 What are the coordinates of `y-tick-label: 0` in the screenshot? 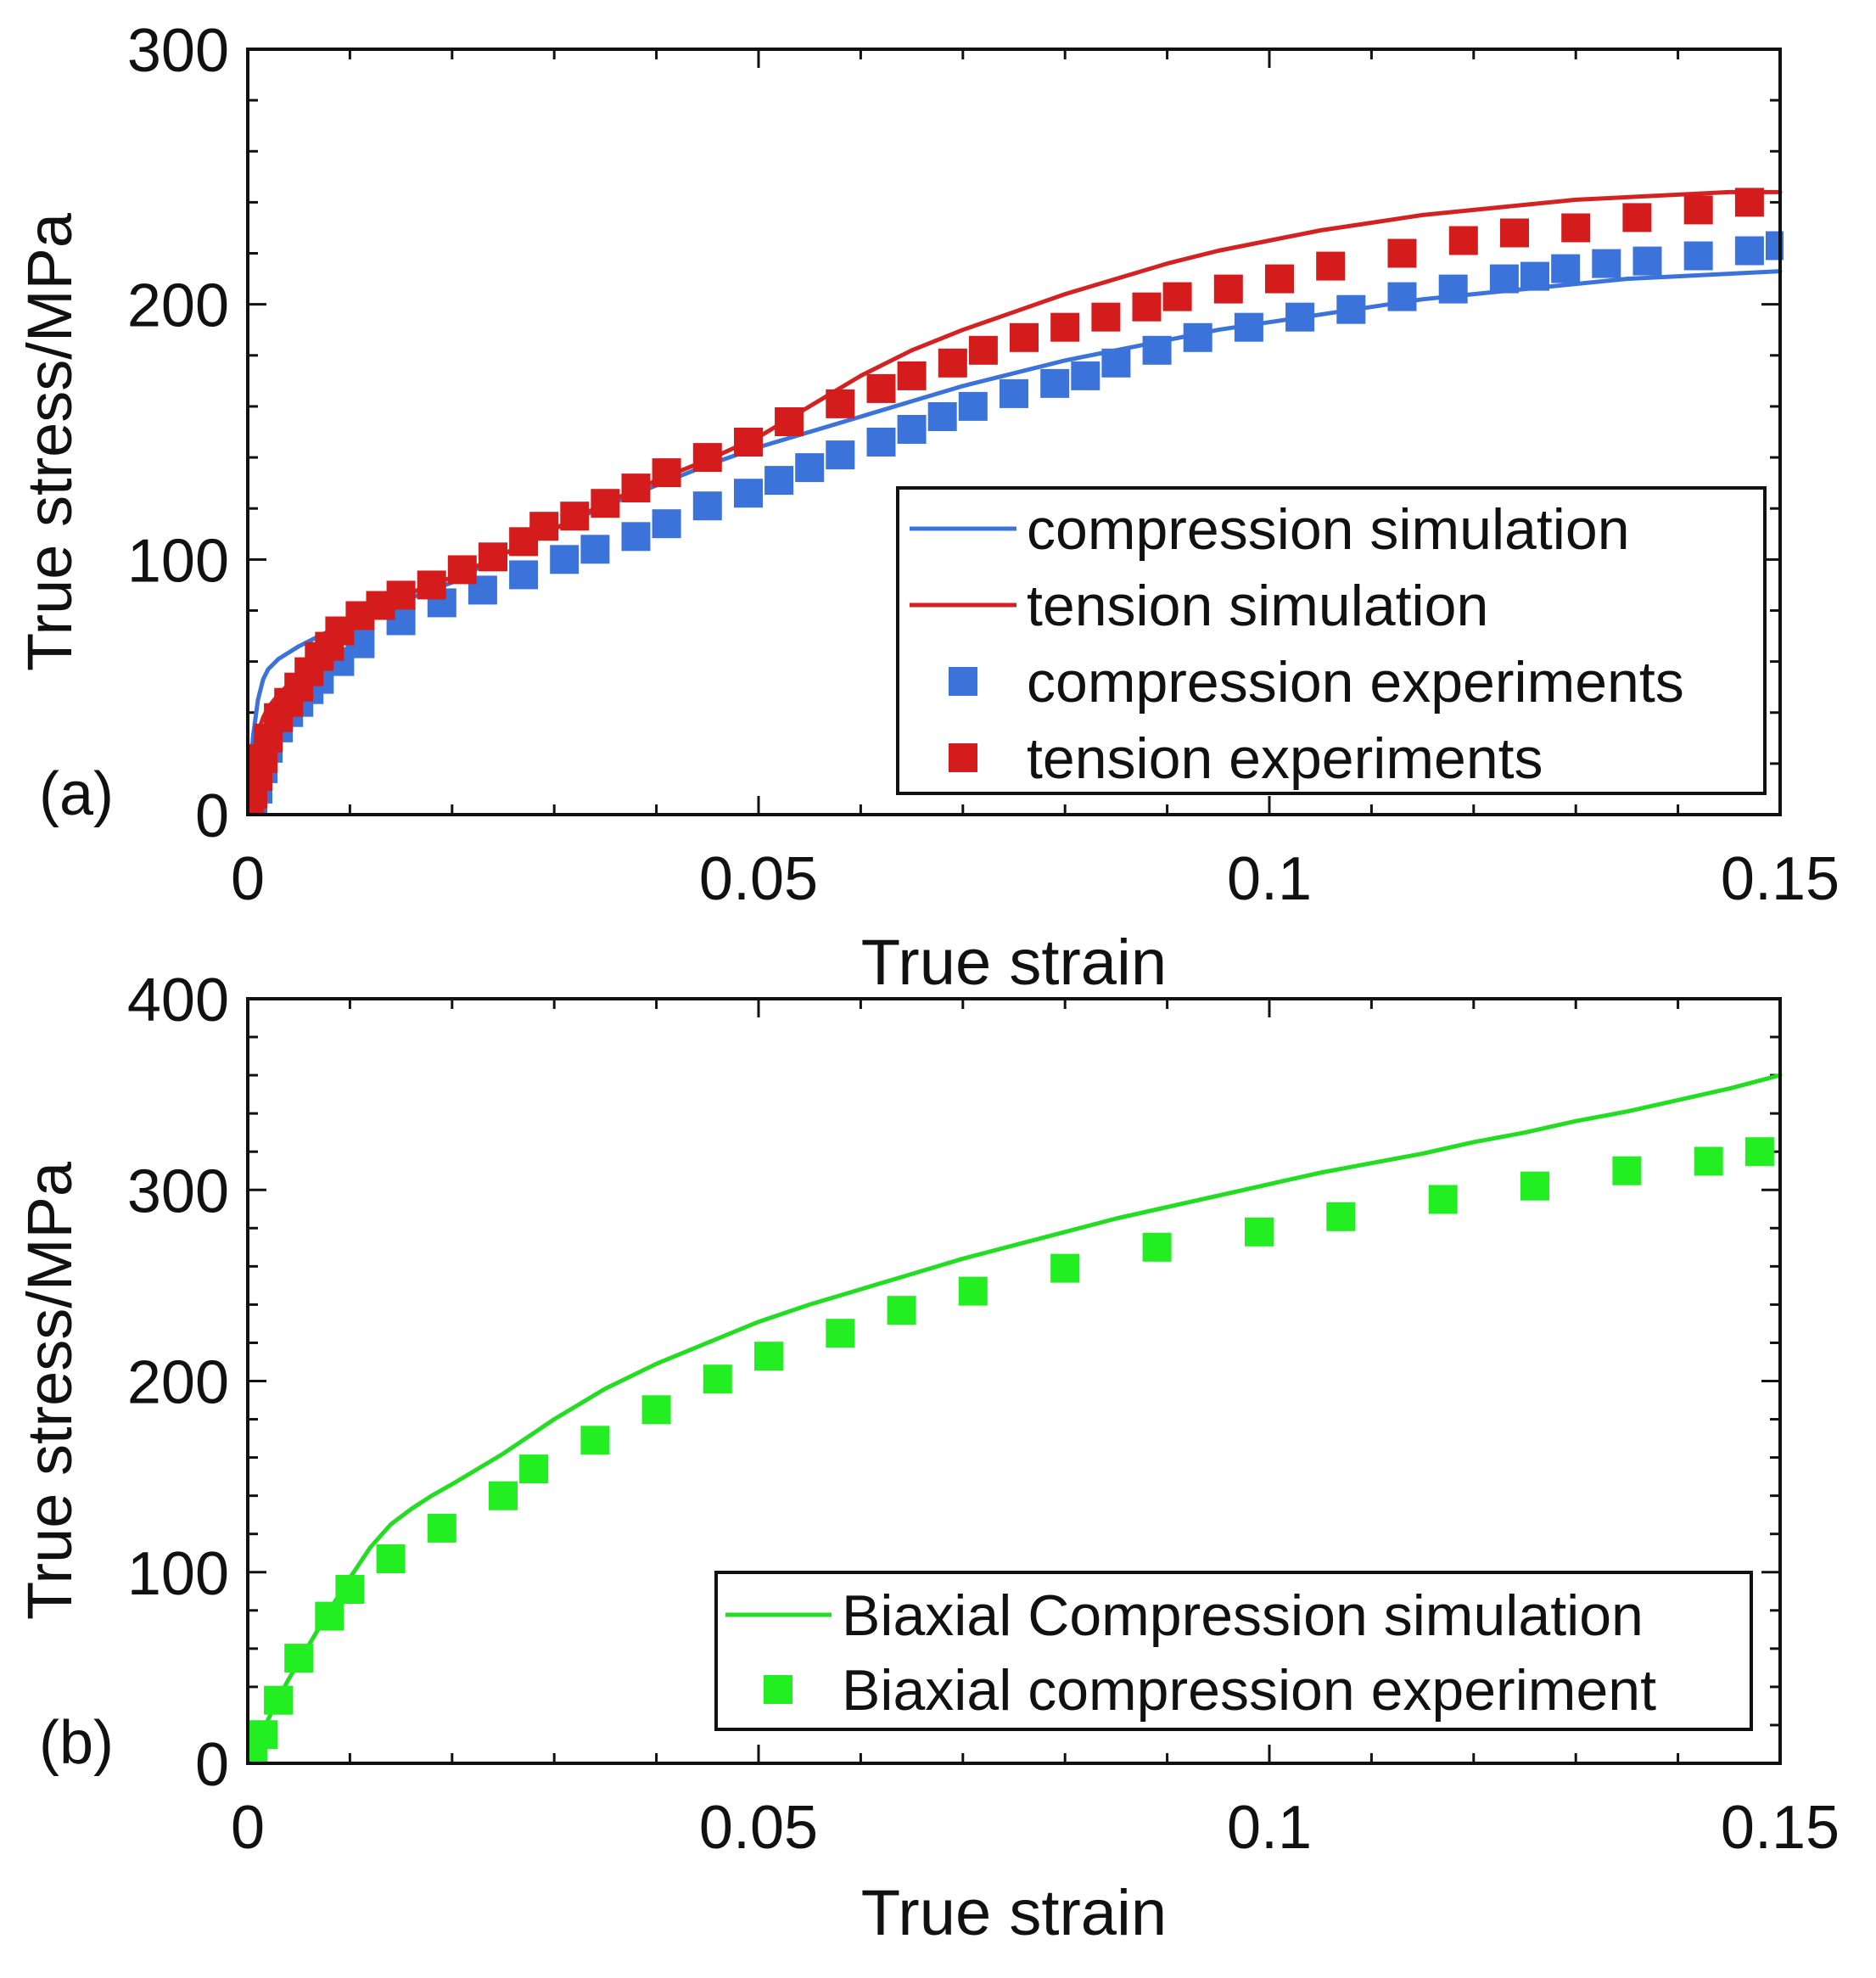 It's located at (212, 816).